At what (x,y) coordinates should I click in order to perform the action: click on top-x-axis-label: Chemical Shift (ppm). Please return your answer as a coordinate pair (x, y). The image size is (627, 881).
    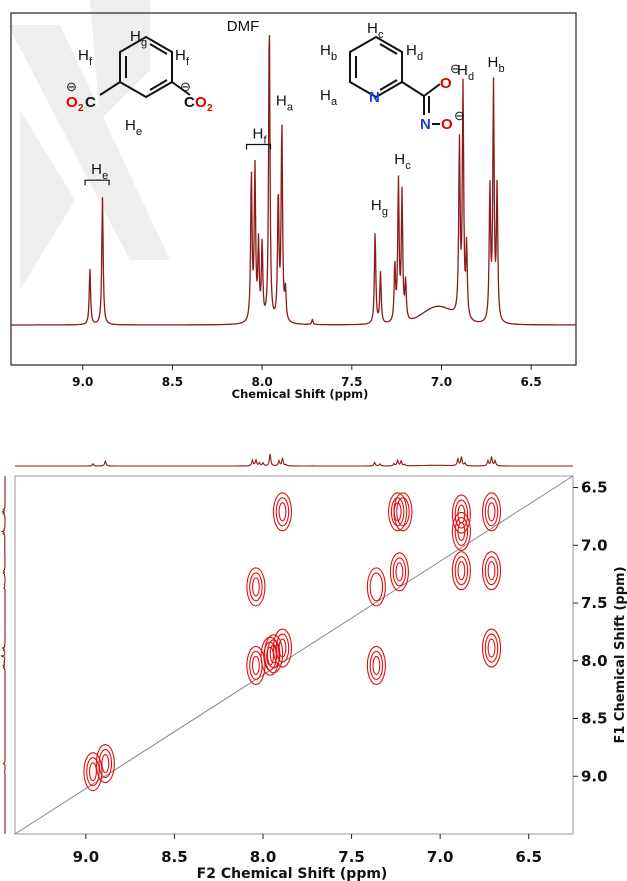
    Looking at the image, I should click on (300, 394).